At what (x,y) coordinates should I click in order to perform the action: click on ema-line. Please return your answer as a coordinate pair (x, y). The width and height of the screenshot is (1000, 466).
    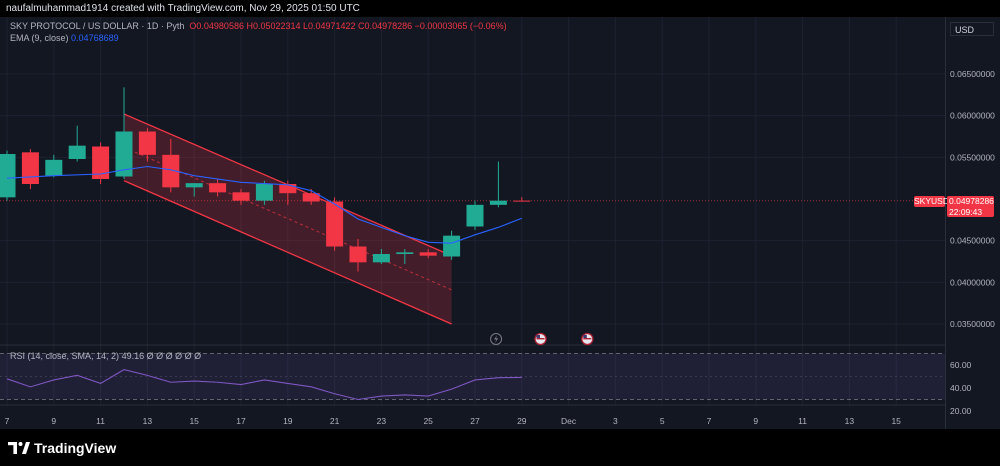
    Looking at the image, I should click on (264, 204).